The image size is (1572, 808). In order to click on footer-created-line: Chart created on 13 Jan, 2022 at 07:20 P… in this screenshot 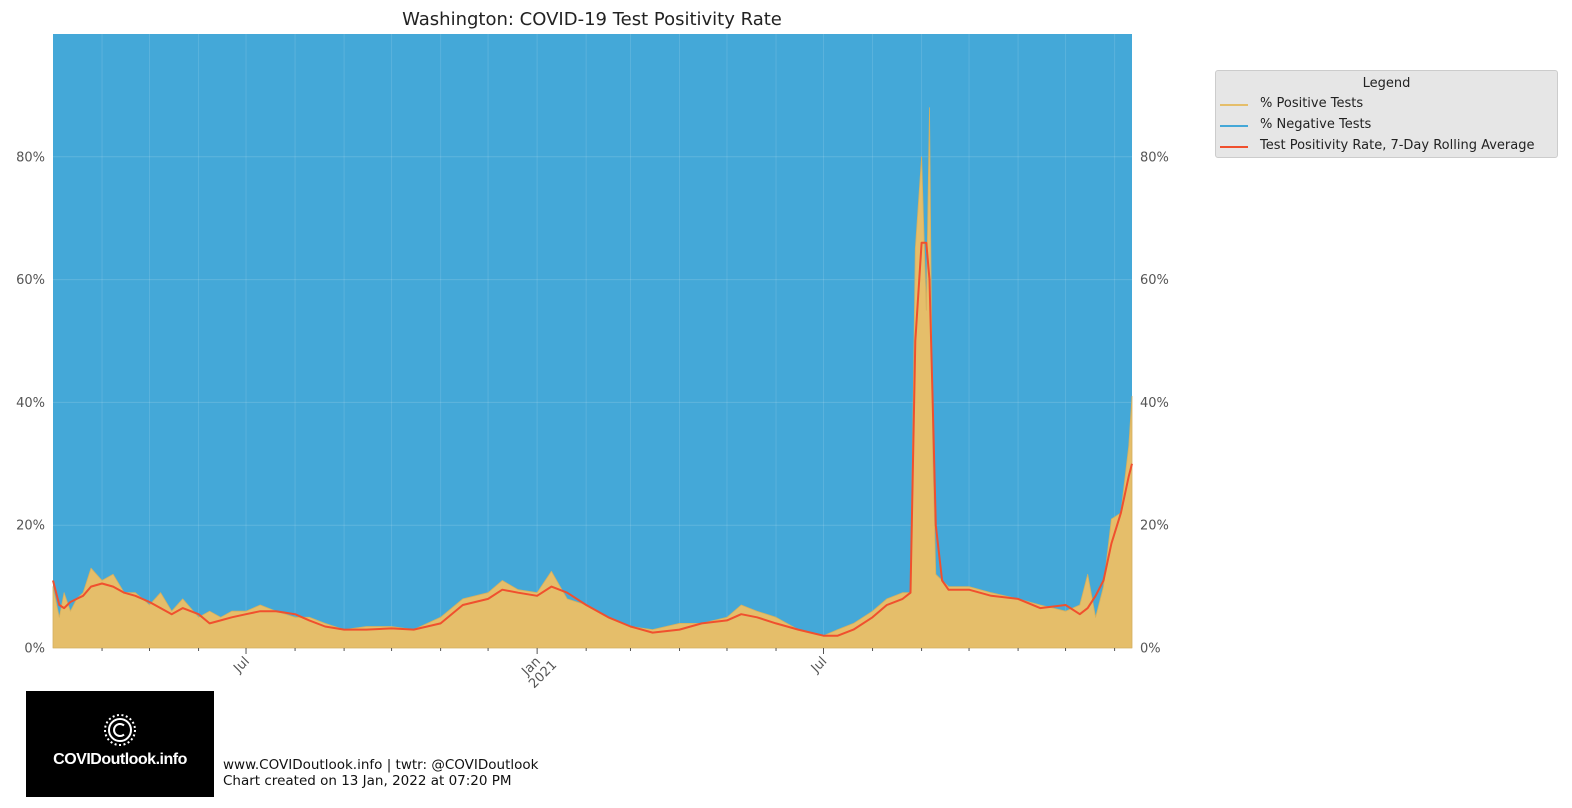, I will do `click(367, 781)`.